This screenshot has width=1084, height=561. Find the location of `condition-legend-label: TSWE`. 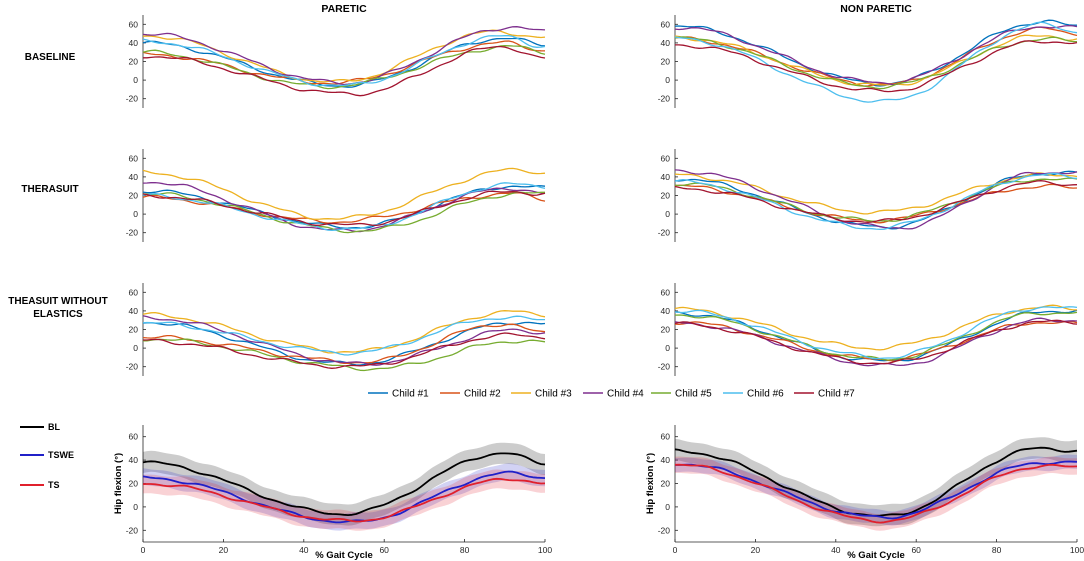

condition-legend-label: TSWE is located at coordinates (61, 455).